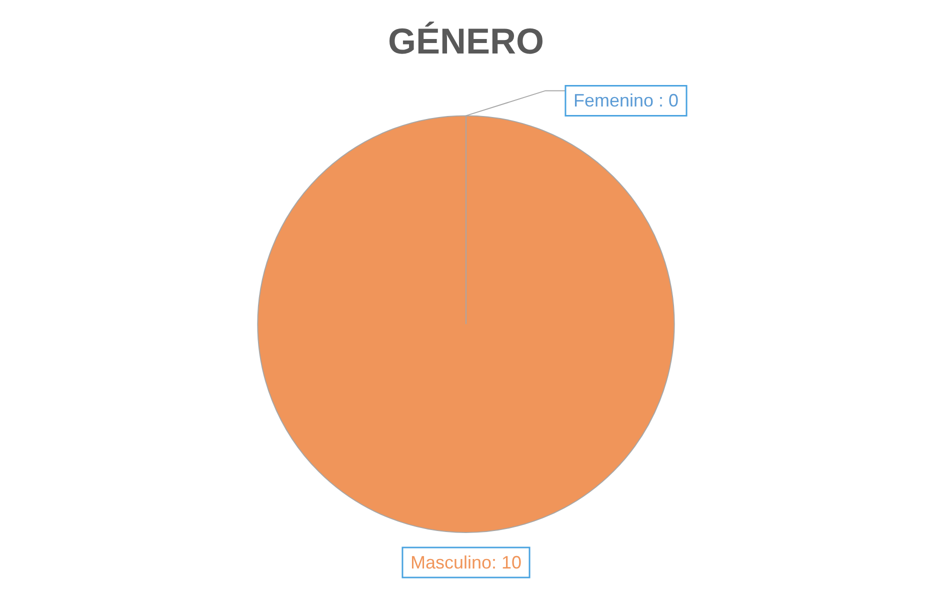 Image resolution: width=932 pixels, height=593 pixels. I want to click on text: : 0, so click(668, 100).